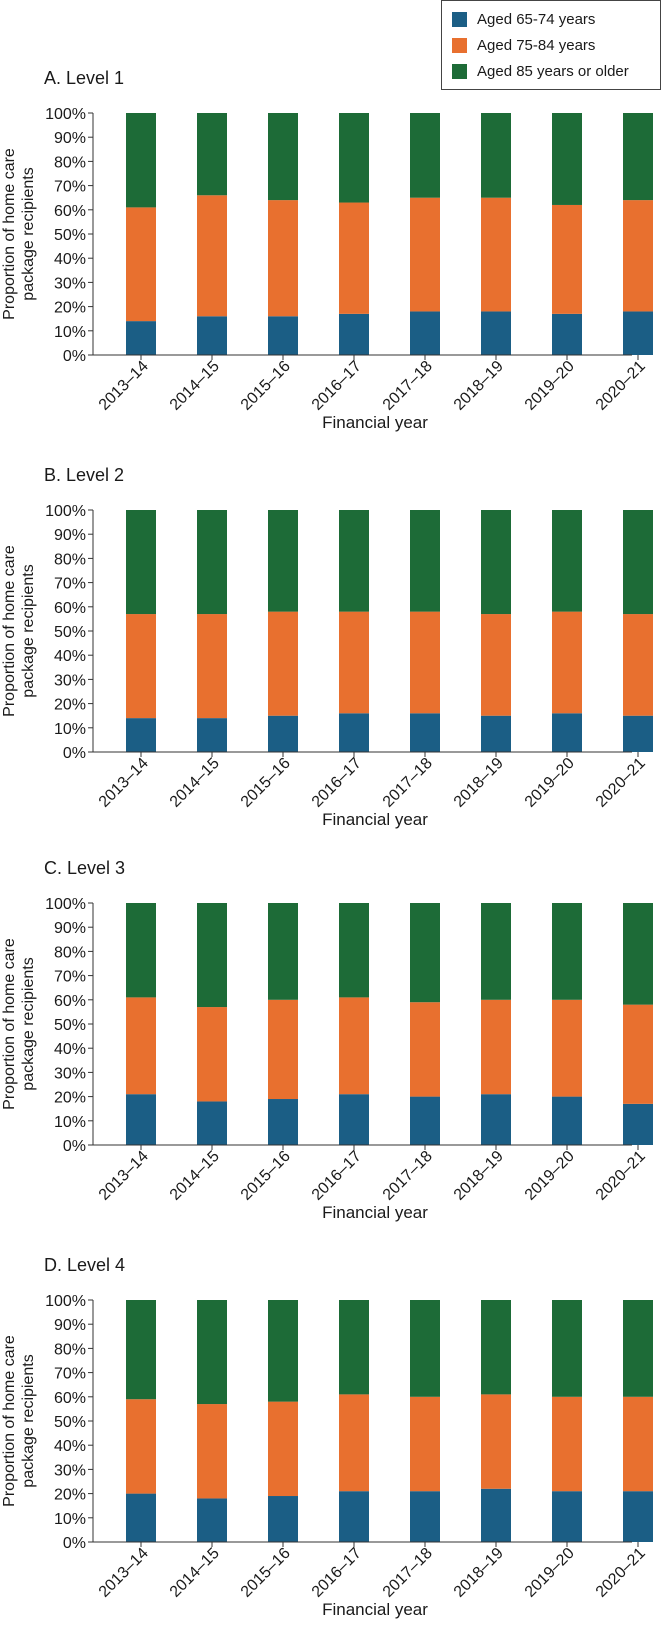  What do you see at coordinates (266, 386) in the screenshot?
I see `x-tick-label: 2015–16` at bounding box center [266, 386].